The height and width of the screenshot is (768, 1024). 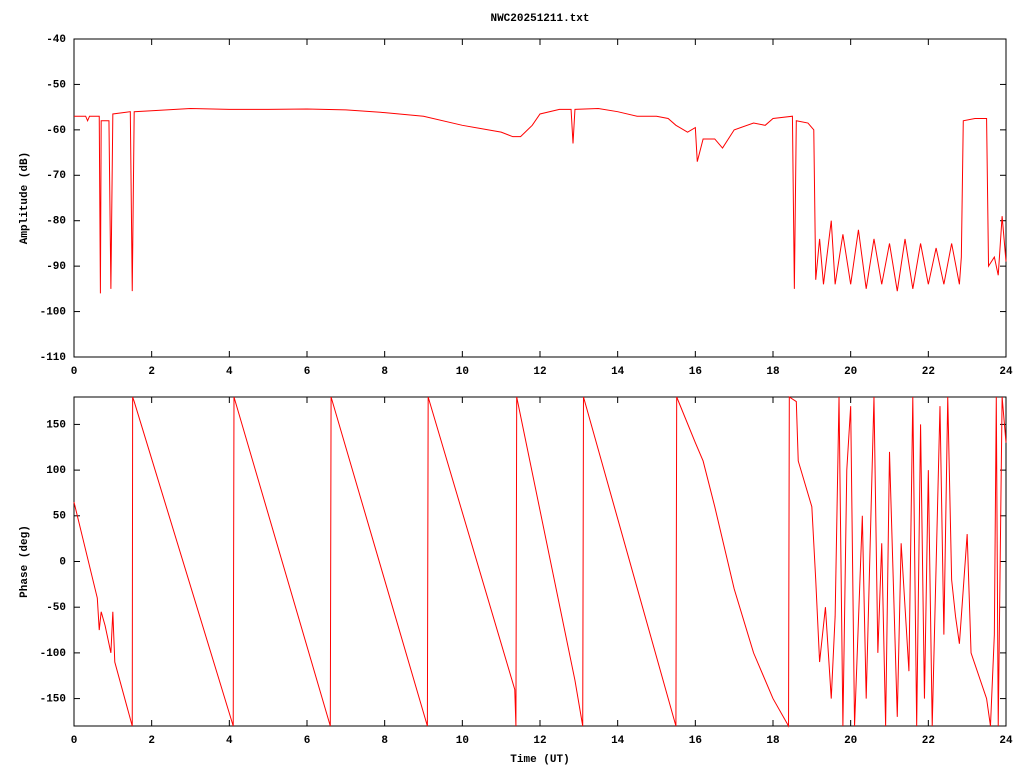 What do you see at coordinates (62, 562) in the screenshot?
I see `y-tick-label: 0` at bounding box center [62, 562].